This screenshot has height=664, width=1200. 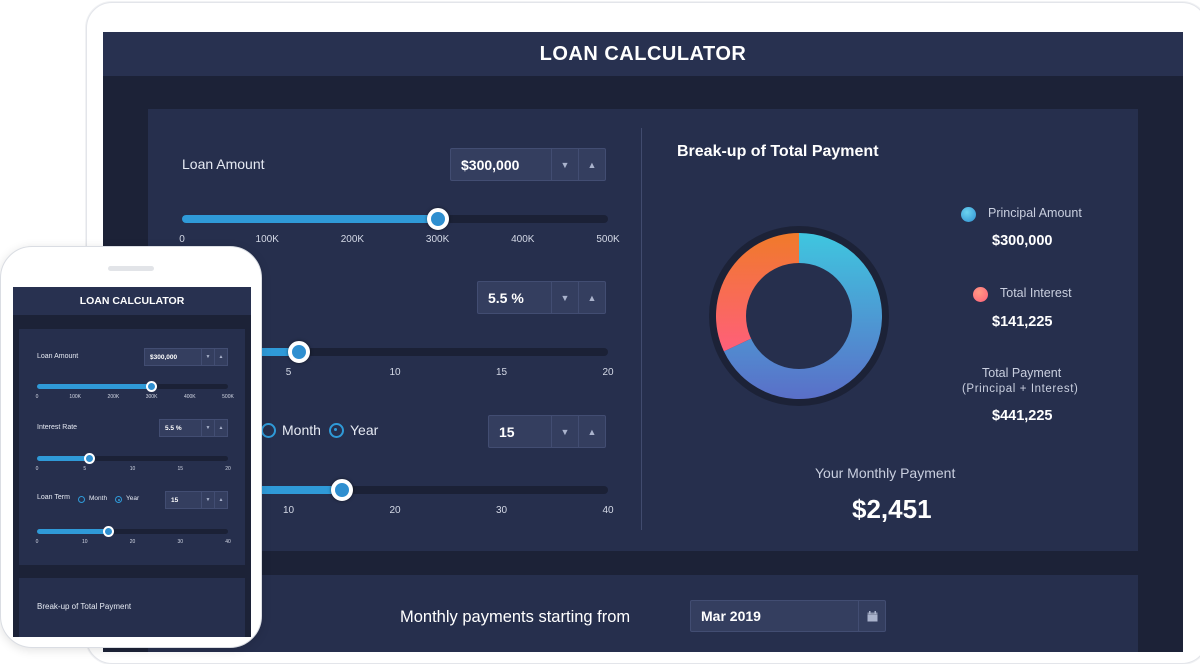 What do you see at coordinates (57, 427) in the screenshot?
I see `phone-interest-rate-label: Interest Rate` at bounding box center [57, 427].